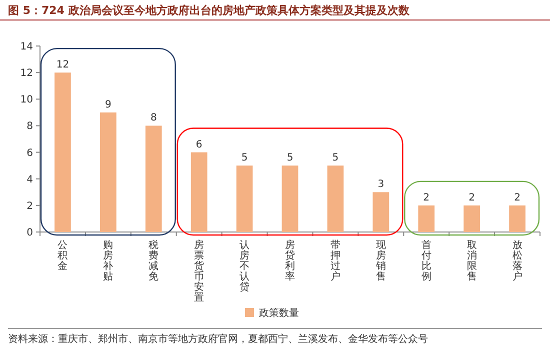  What do you see at coordinates (245, 266) in the screenshot?
I see `x-tick-label: 认房不认贷` at bounding box center [245, 266].